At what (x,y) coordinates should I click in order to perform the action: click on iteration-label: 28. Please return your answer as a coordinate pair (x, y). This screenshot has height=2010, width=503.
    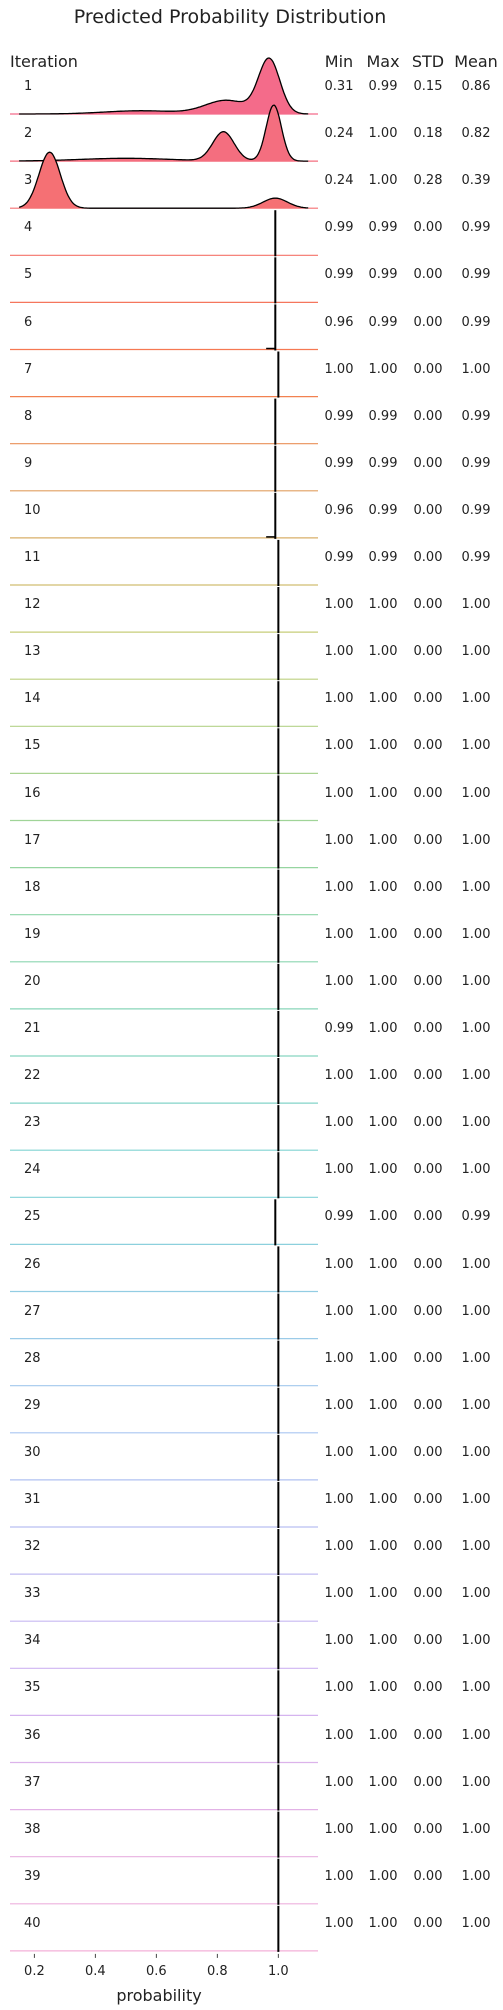
    Looking at the image, I should click on (32, 1358).